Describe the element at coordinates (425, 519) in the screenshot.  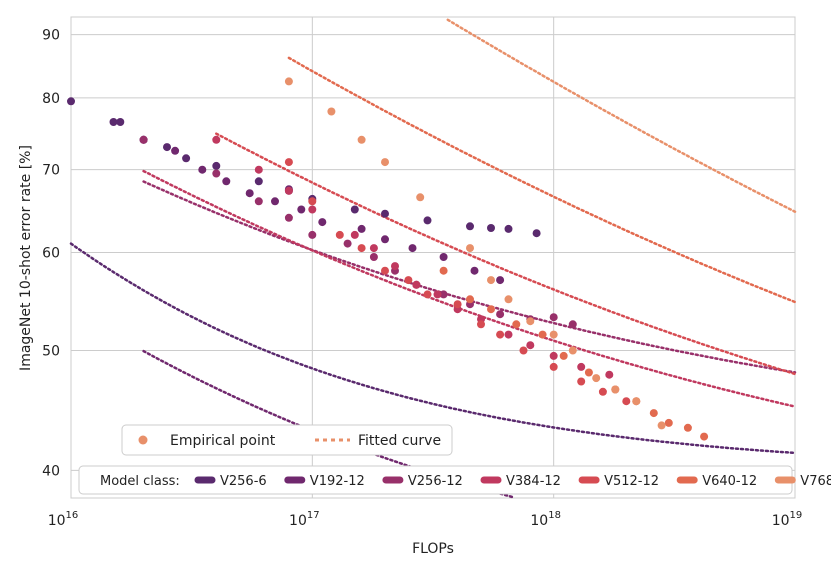
I see `x-axis-ticks: 1016 1017 1018 1019` at that location.